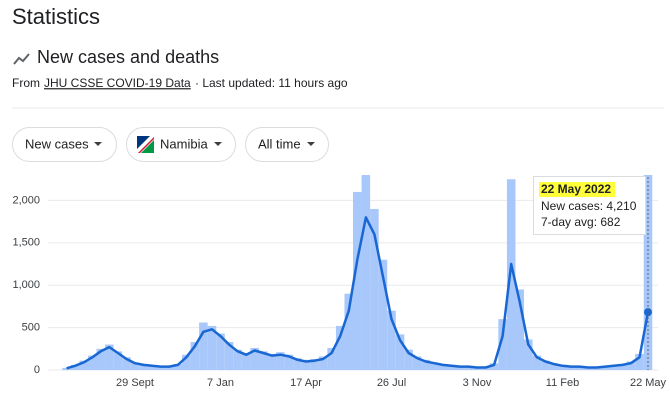  What do you see at coordinates (26, 83) in the screenshot?
I see `source-prefix: From` at bounding box center [26, 83].